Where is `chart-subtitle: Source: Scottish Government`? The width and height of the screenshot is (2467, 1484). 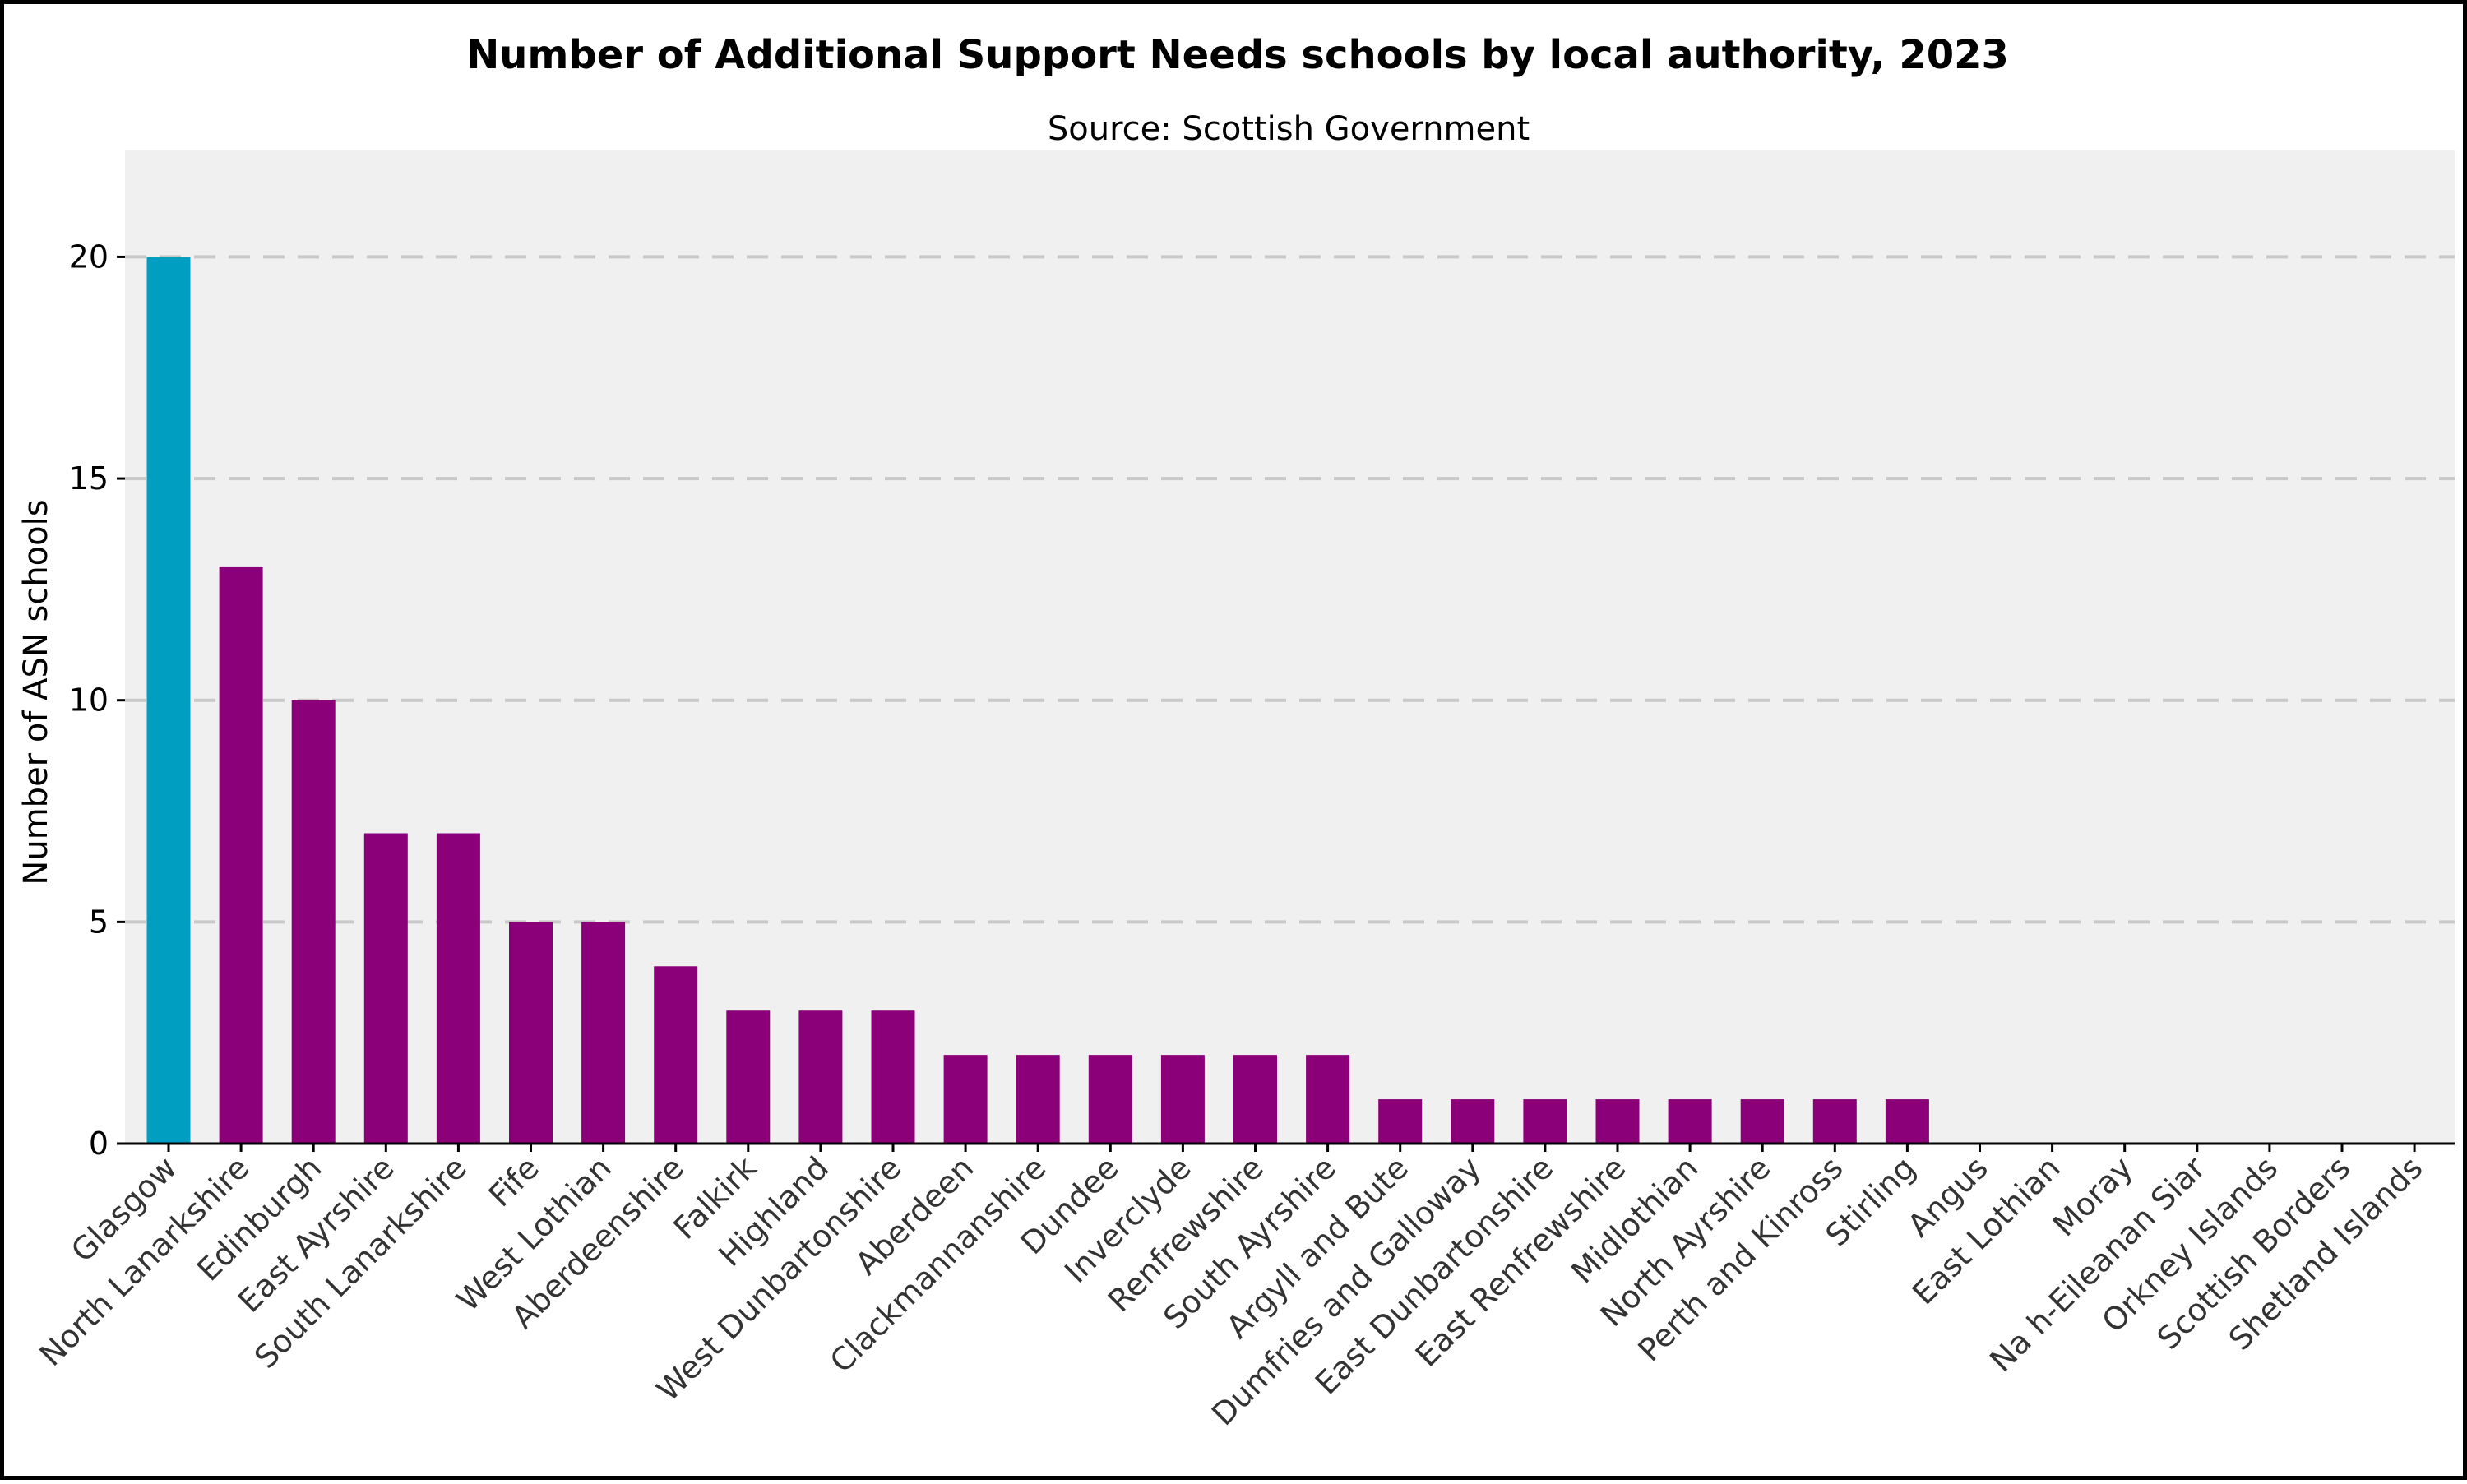 chart-subtitle: Source: Scottish Government is located at coordinates (1289, 129).